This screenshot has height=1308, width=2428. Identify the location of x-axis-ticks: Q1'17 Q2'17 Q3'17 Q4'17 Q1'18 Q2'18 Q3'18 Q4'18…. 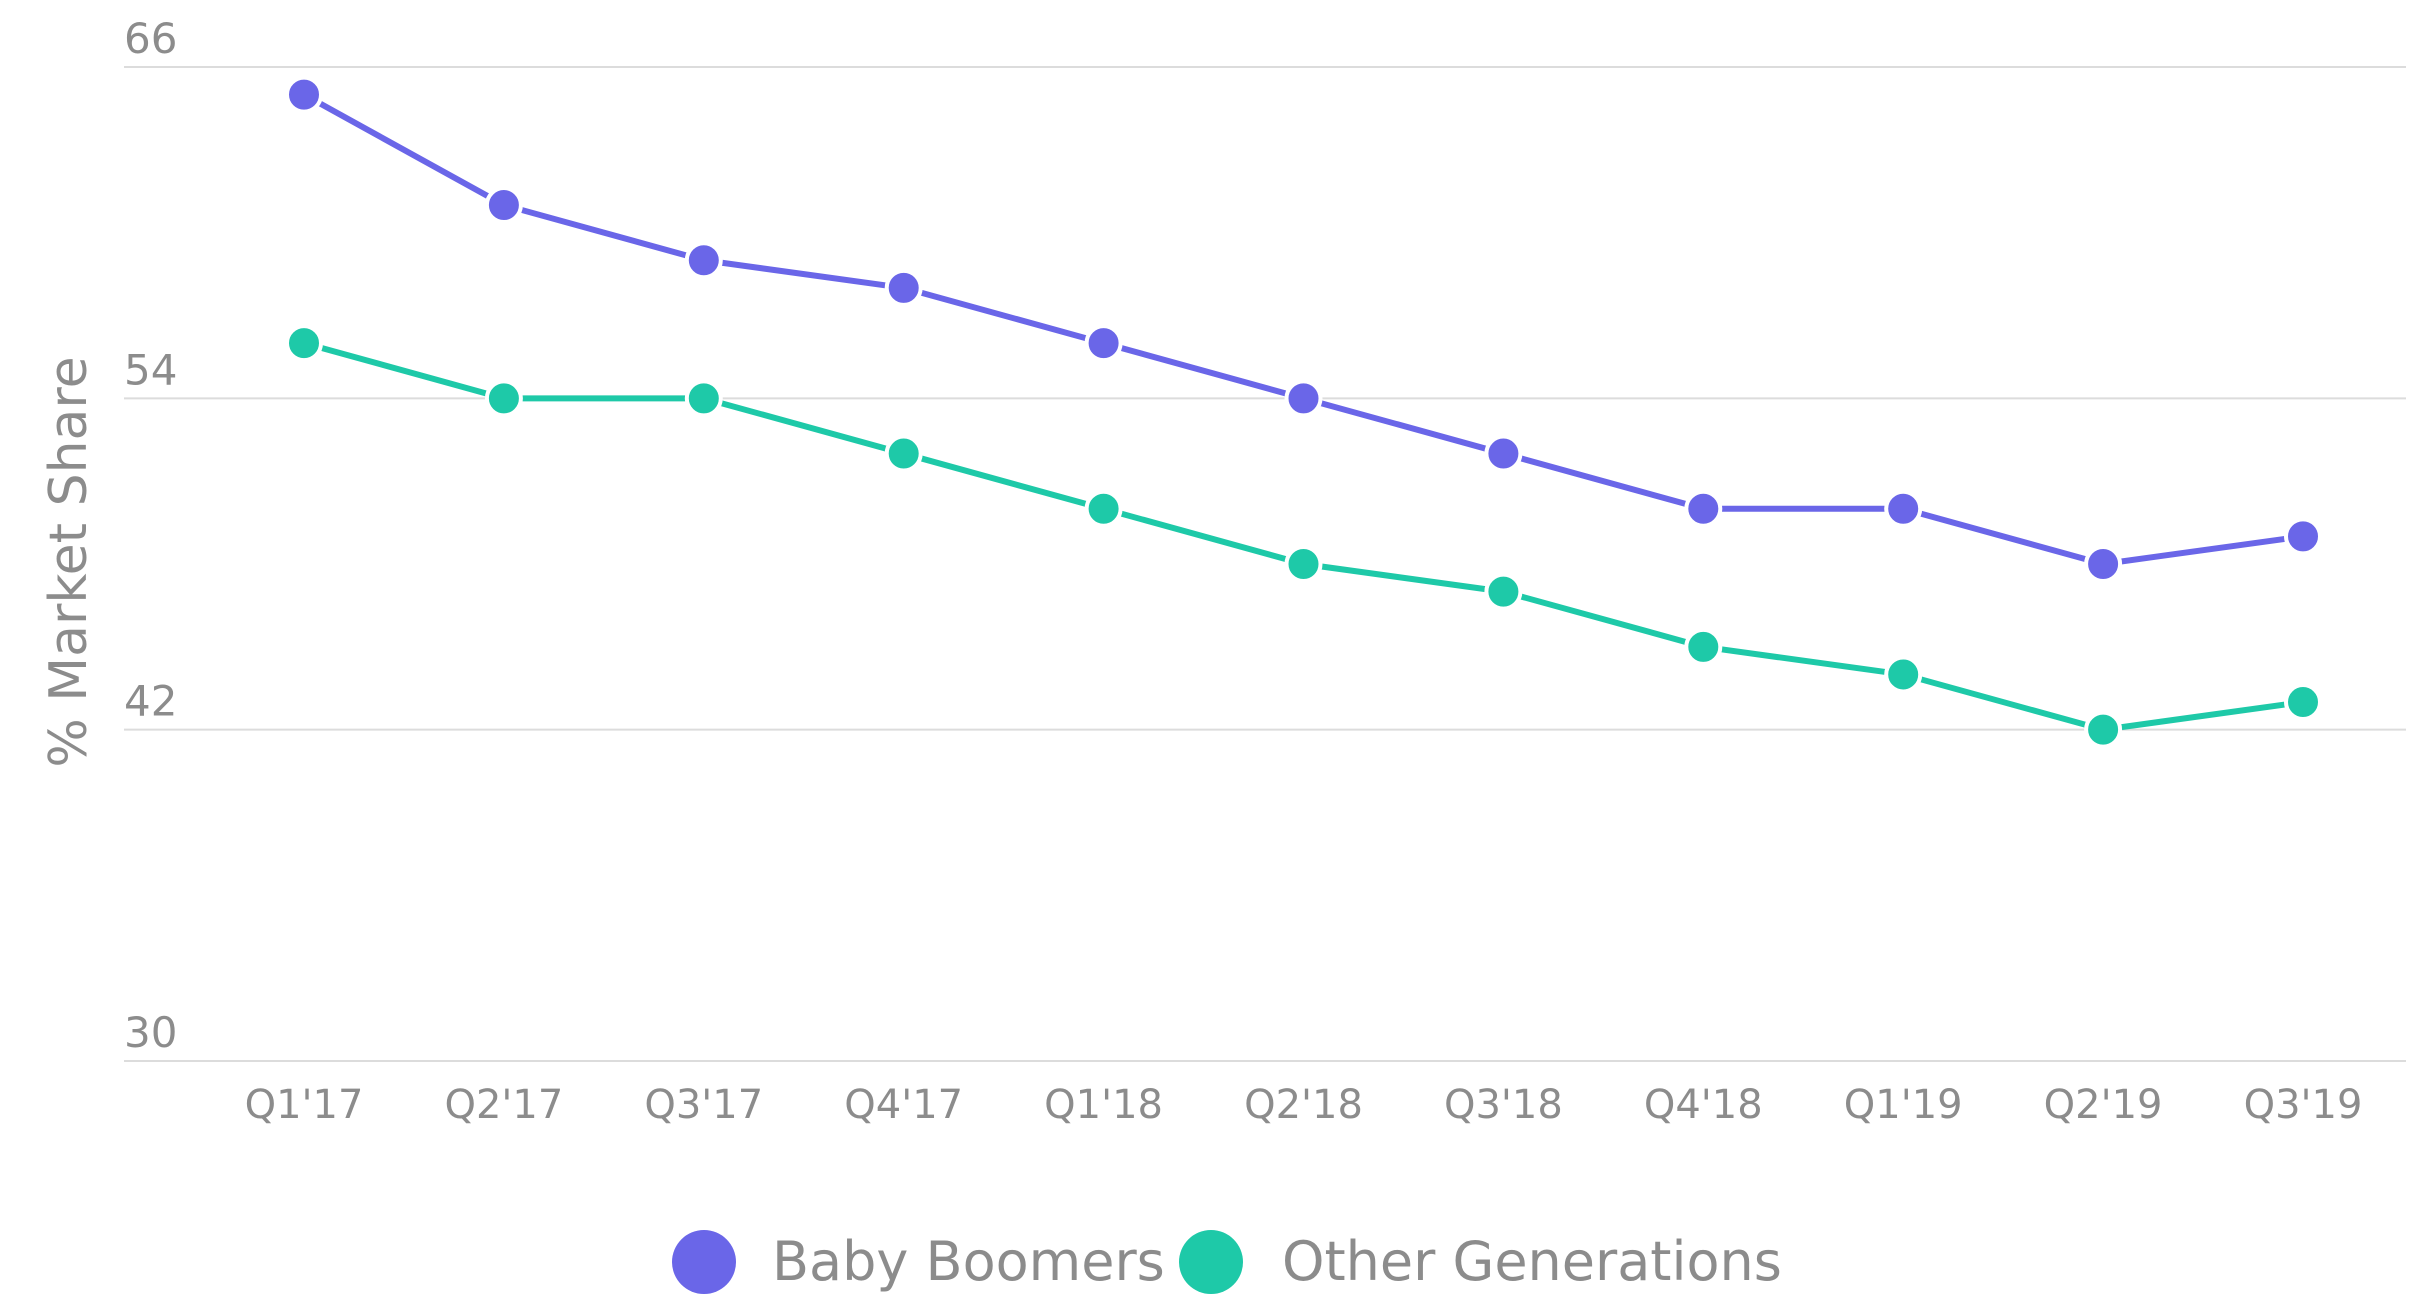
(1304, 1105).